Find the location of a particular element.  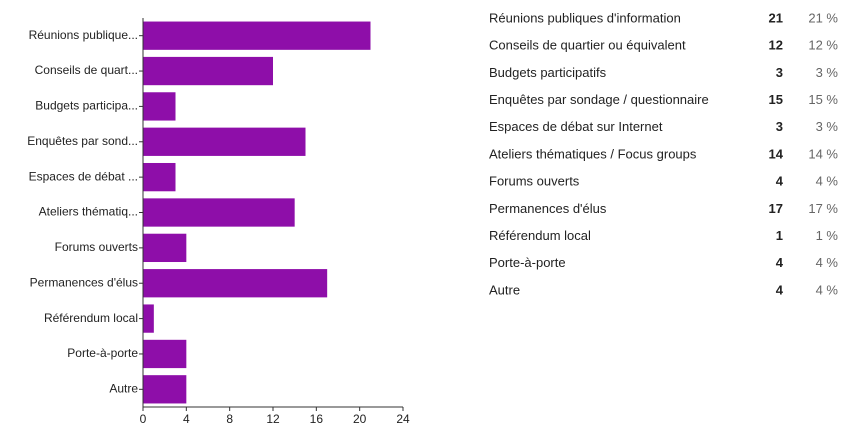

y-tick-label: Permanences d'élus is located at coordinates (84, 282).